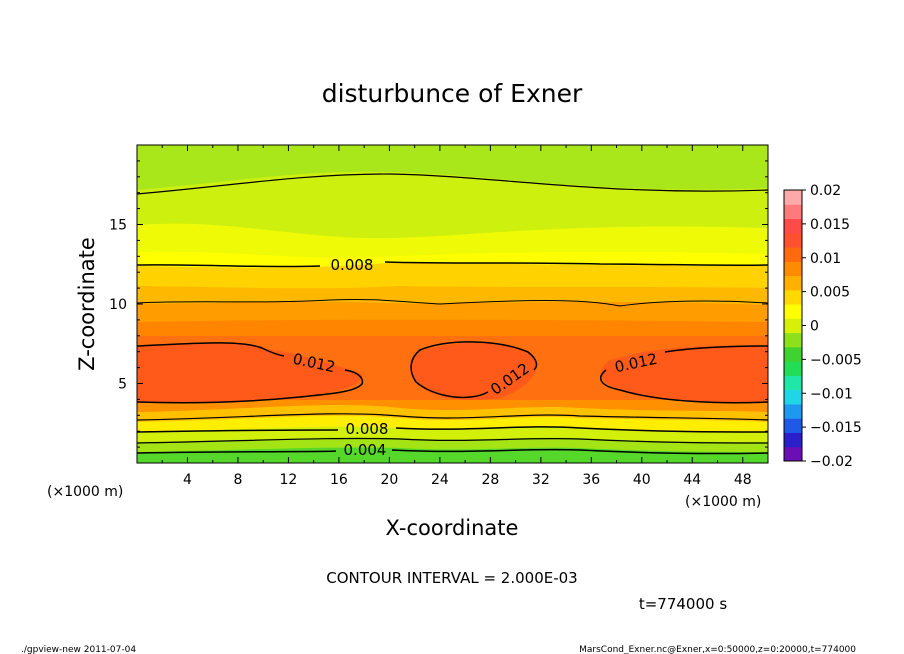 The height and width of the screenshot is (654, 904). Describe the element at coordinates (122, 385) in the screenshot. I see `y-tick-label: 5` at that location.